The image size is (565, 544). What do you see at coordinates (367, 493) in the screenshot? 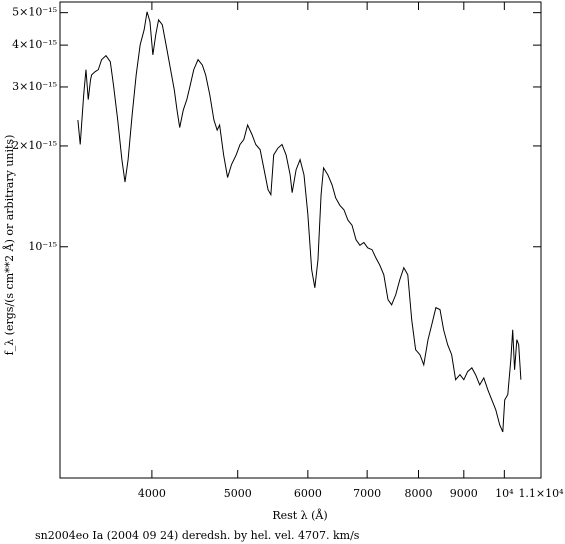
I see `x-tick-label: 7000` at bounding box center [367, 493].